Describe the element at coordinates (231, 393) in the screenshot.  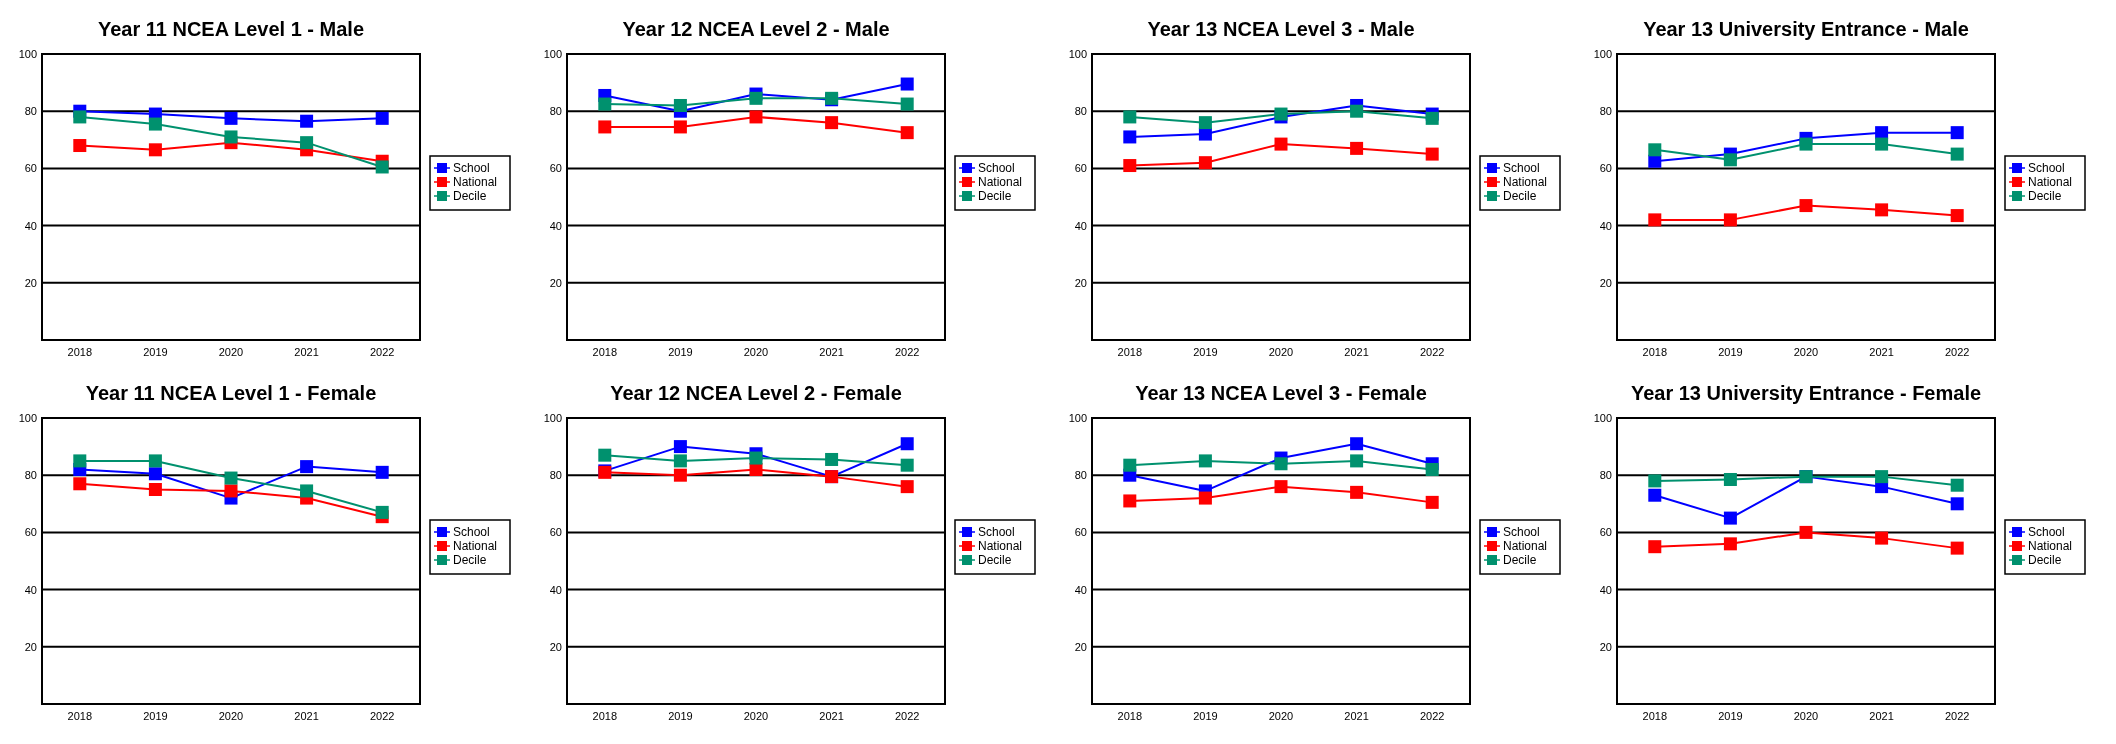
I see `chart-title: Year 11 NCEA Level 1 - Female` at that location.